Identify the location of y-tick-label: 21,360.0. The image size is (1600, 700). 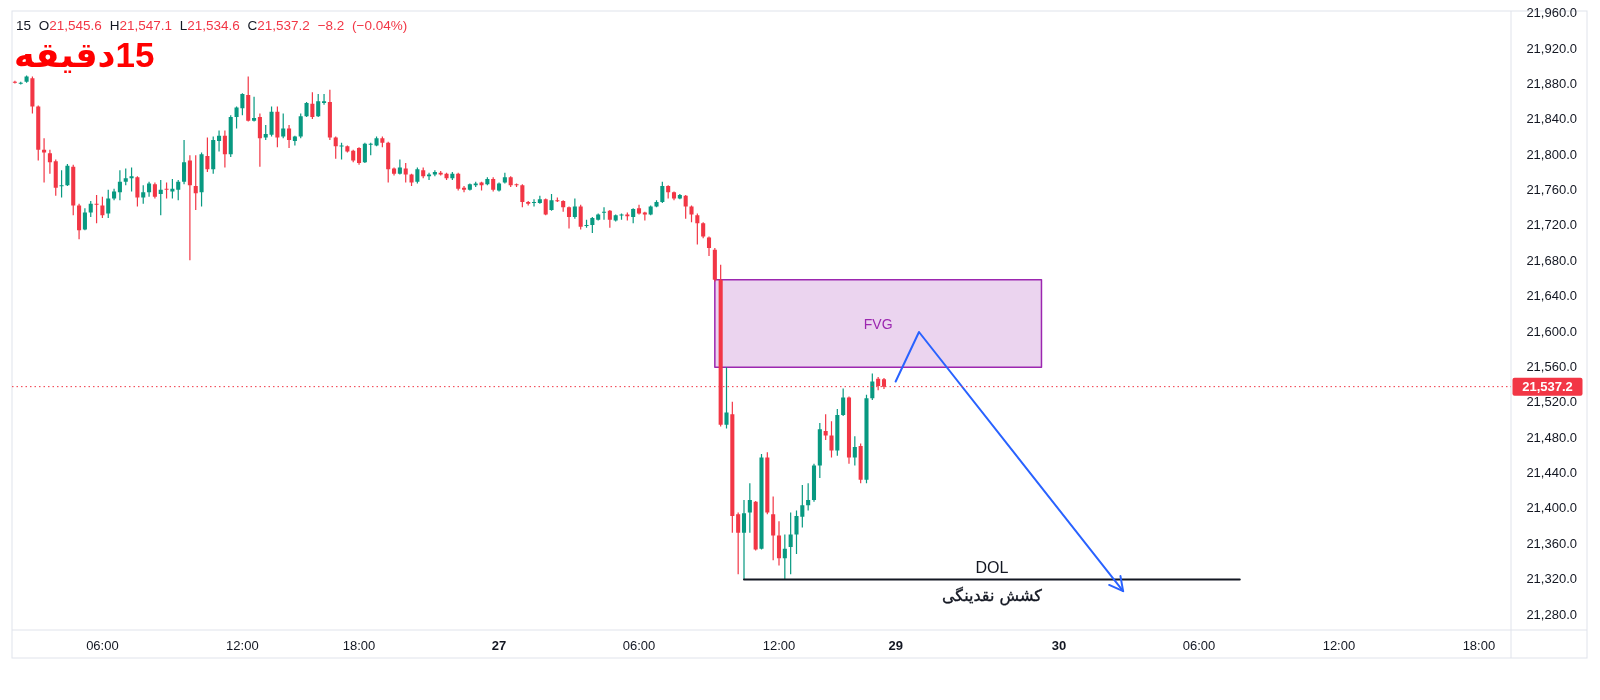
(1551, 543).